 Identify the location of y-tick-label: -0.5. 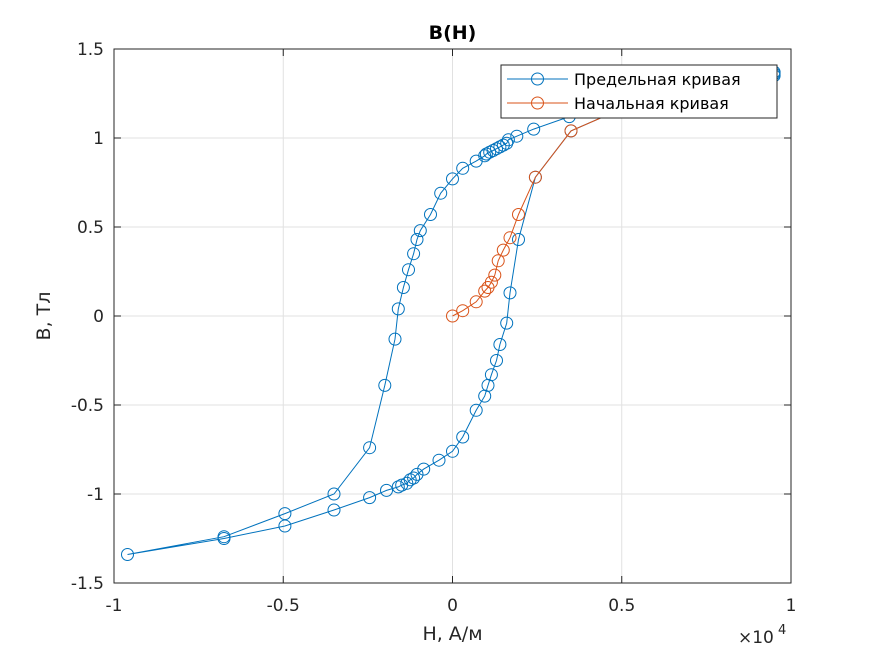
(87, 406).